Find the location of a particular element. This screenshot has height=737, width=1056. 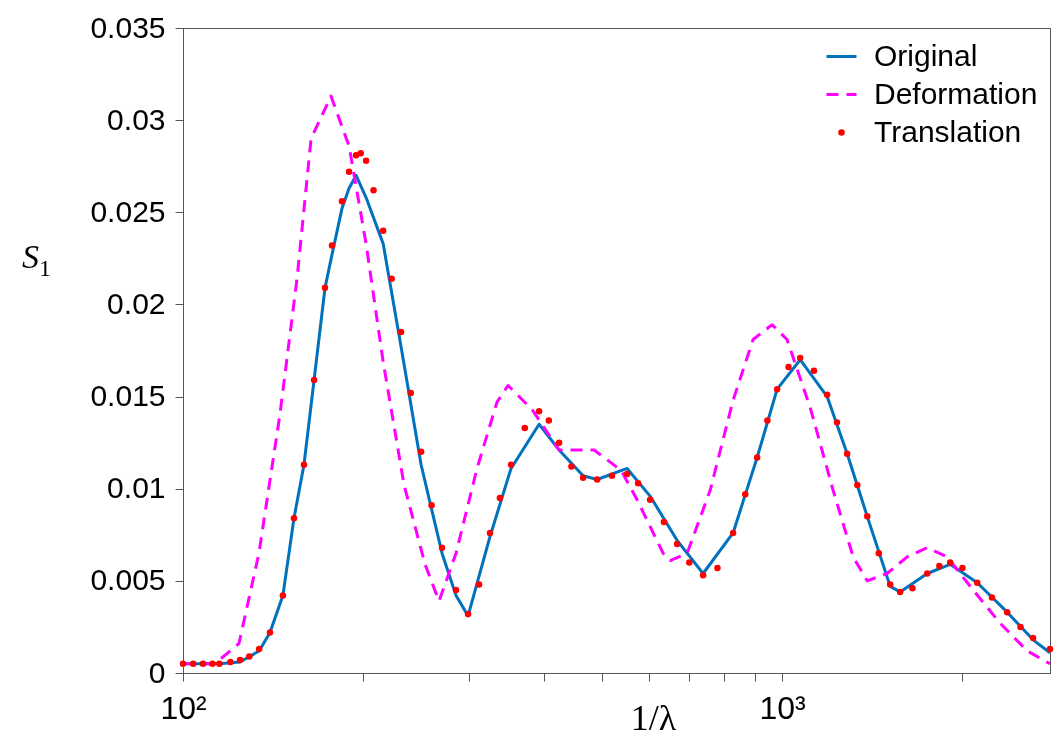

legend-label: Deformation is located at coordinates (956, 93).